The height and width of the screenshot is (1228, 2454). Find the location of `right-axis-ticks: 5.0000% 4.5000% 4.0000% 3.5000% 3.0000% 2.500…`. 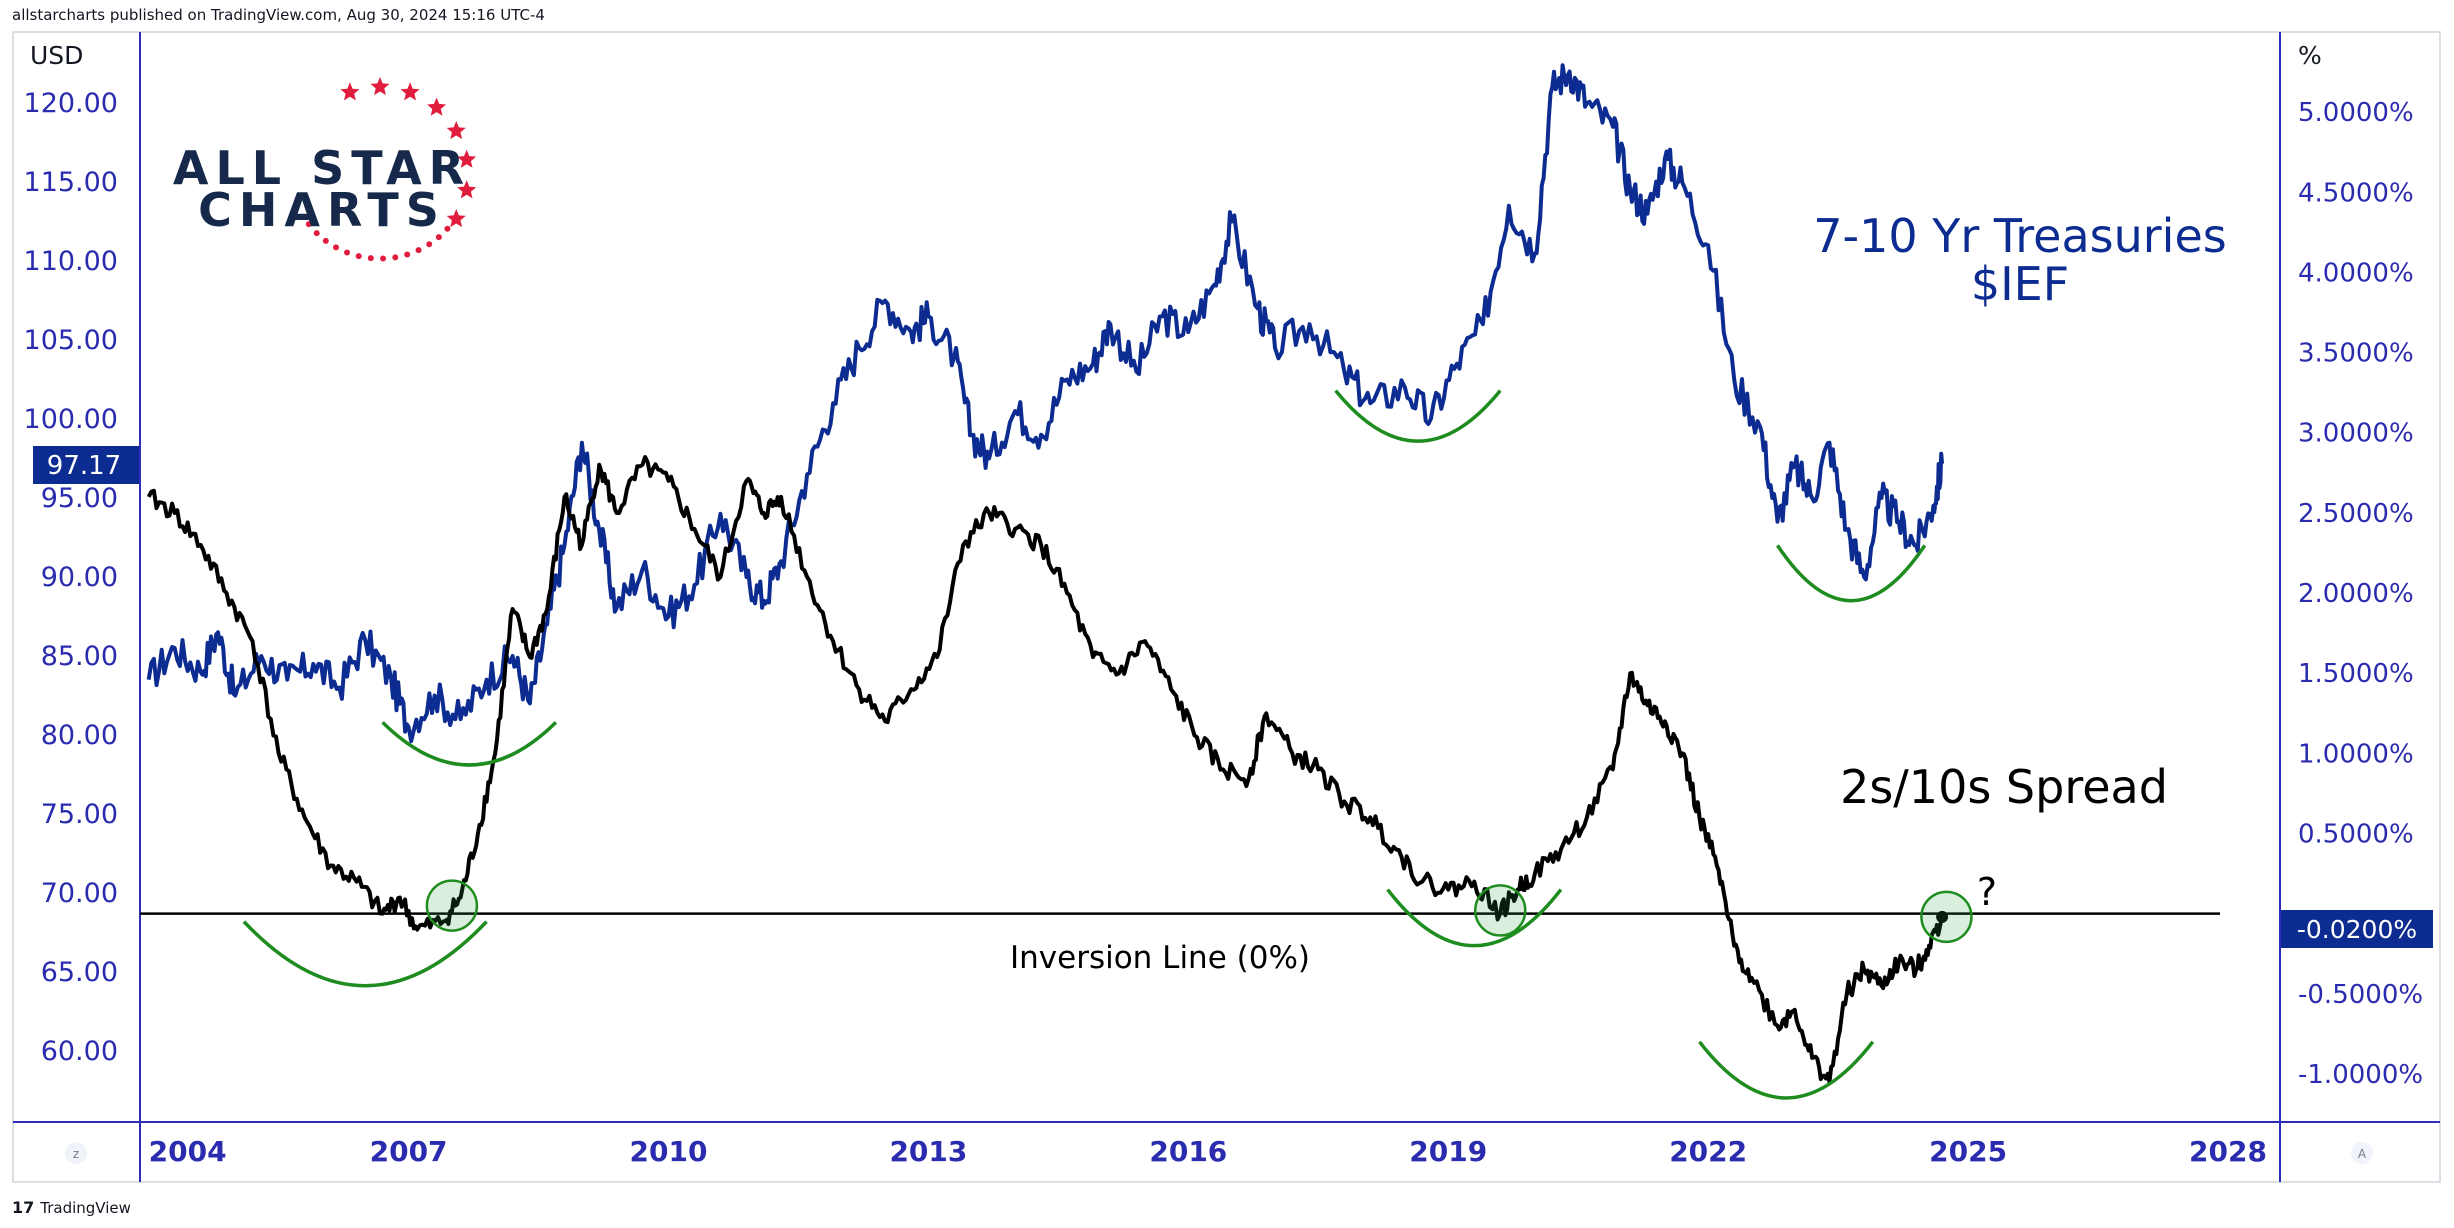

right-axis-ticks: 5.0000% 4.5000% 4.0000% 3.5000% 3.0000% 2.500… is located at coordinates (2360, 594).